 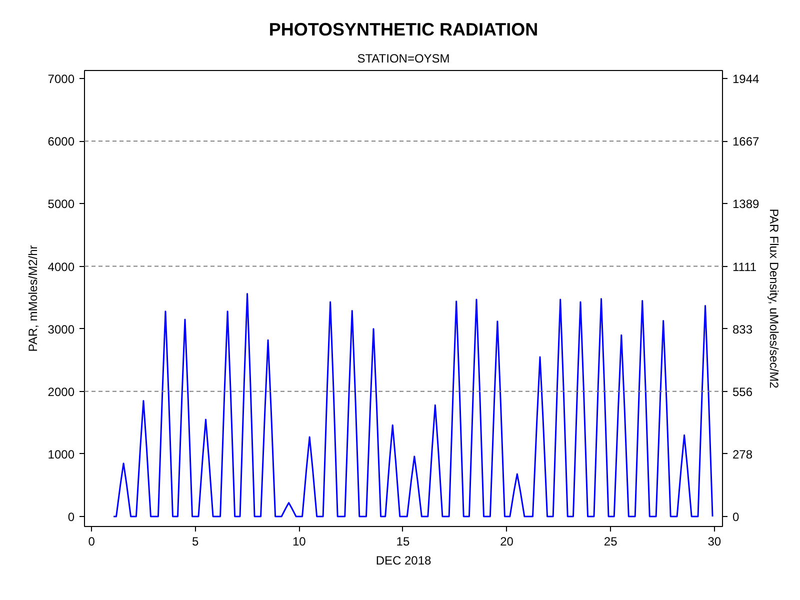 What do you see at coordinates (299, 541) in the screenshot?
I see `x-tick-label: 10` at bounding box center [299, 541].